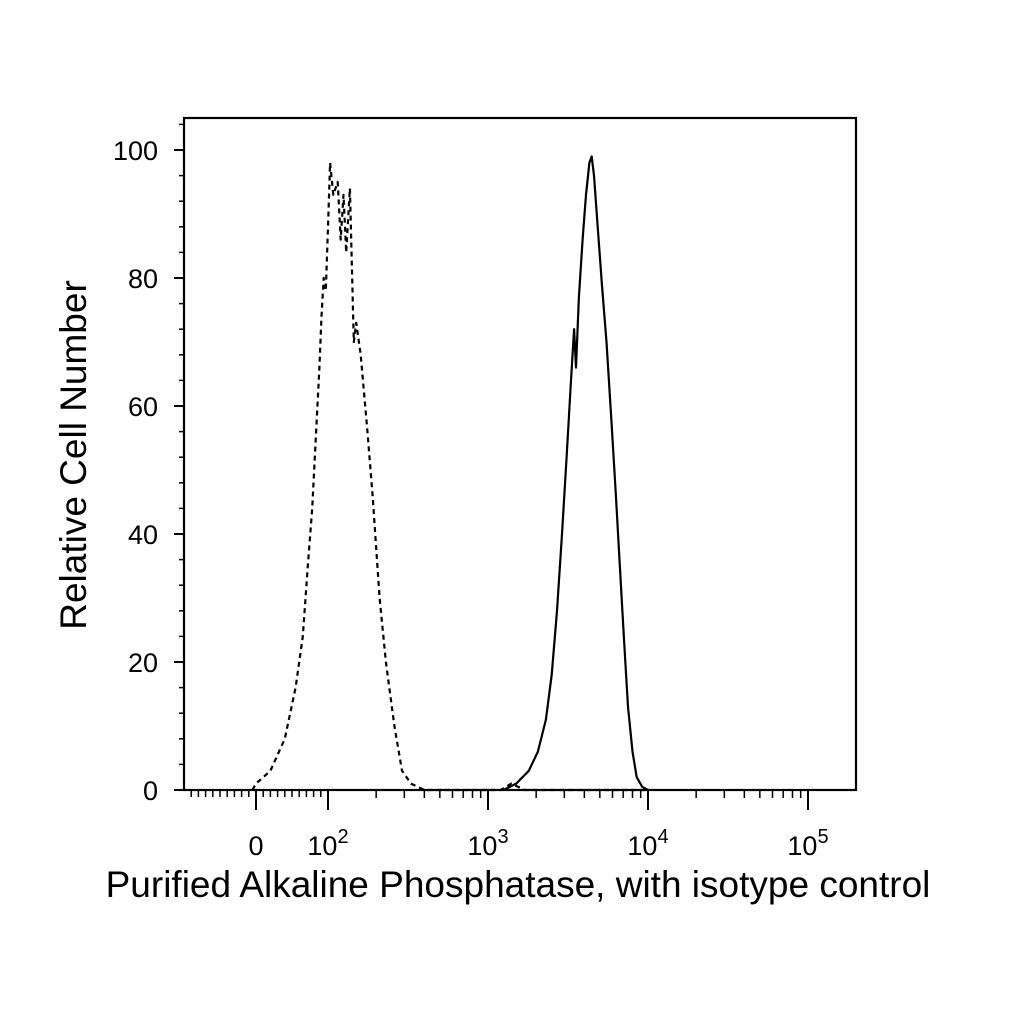 This screenshot has width=1024, height=1024. What do you see at coordinates (327, 843) in the screenshot?
I see `x-tick-label: 10²` at bounding box center [327, 843].